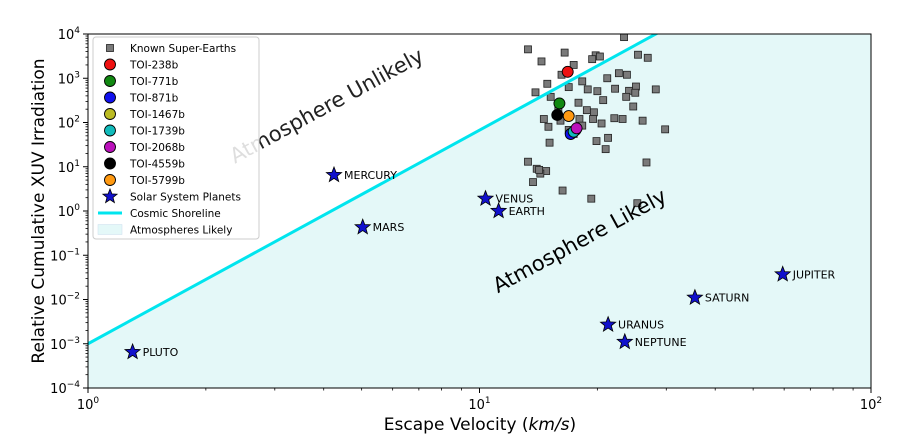 The width and height of the screenshot is (903, 445). I want to click on legend-marker-toi-2068b, so click(110, 147).